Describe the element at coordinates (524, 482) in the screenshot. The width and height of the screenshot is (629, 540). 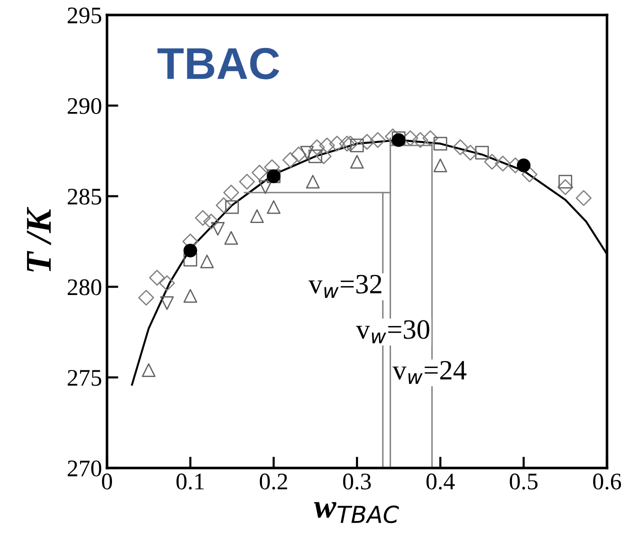
I see `x-tick-label: 0.5` at that location.